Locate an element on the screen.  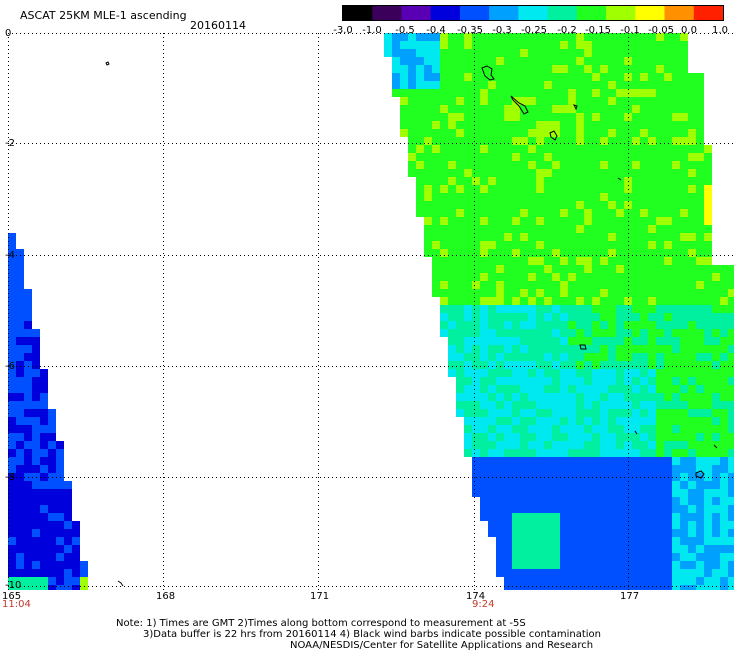
colorbar-label: -0.35 is located at coordinates (470, 30).